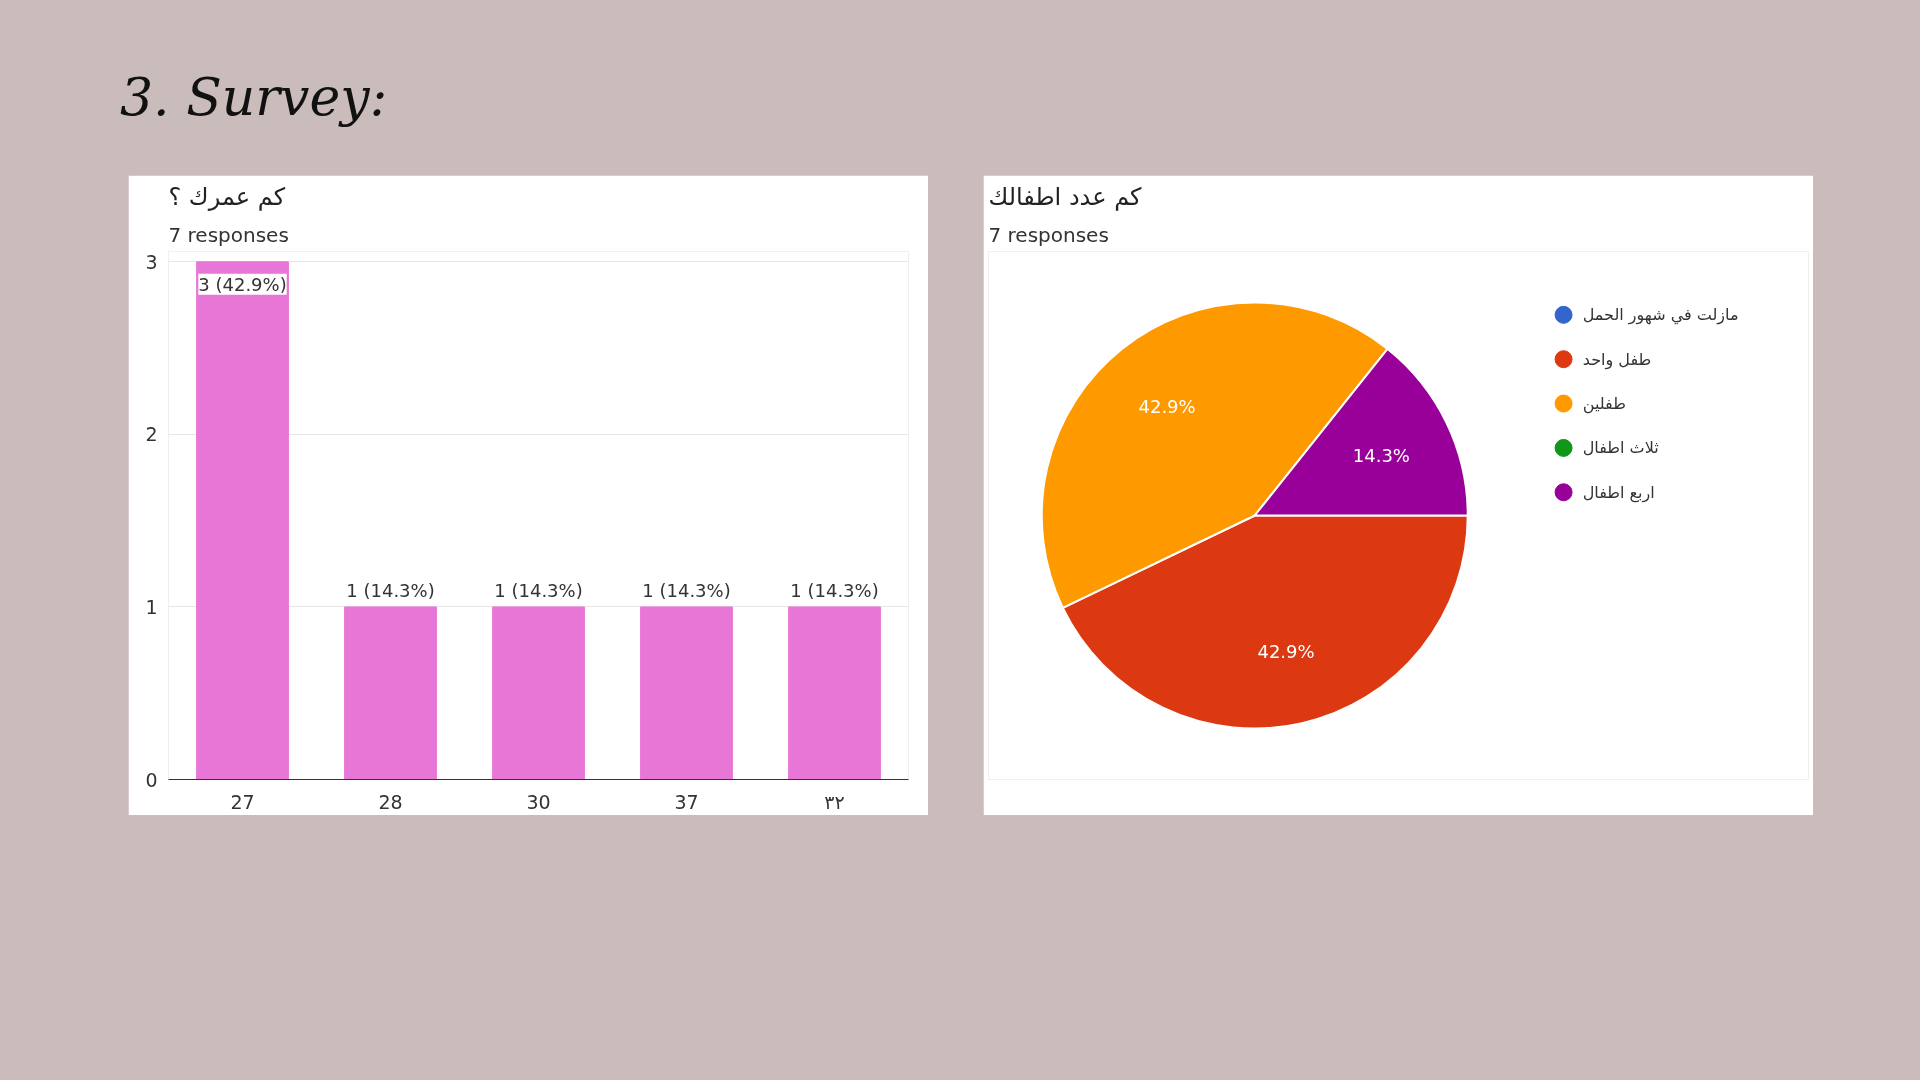  Describe the element at coordinates (390, 801) in the screenshot. I see `x-tick-label: 28` at that location.